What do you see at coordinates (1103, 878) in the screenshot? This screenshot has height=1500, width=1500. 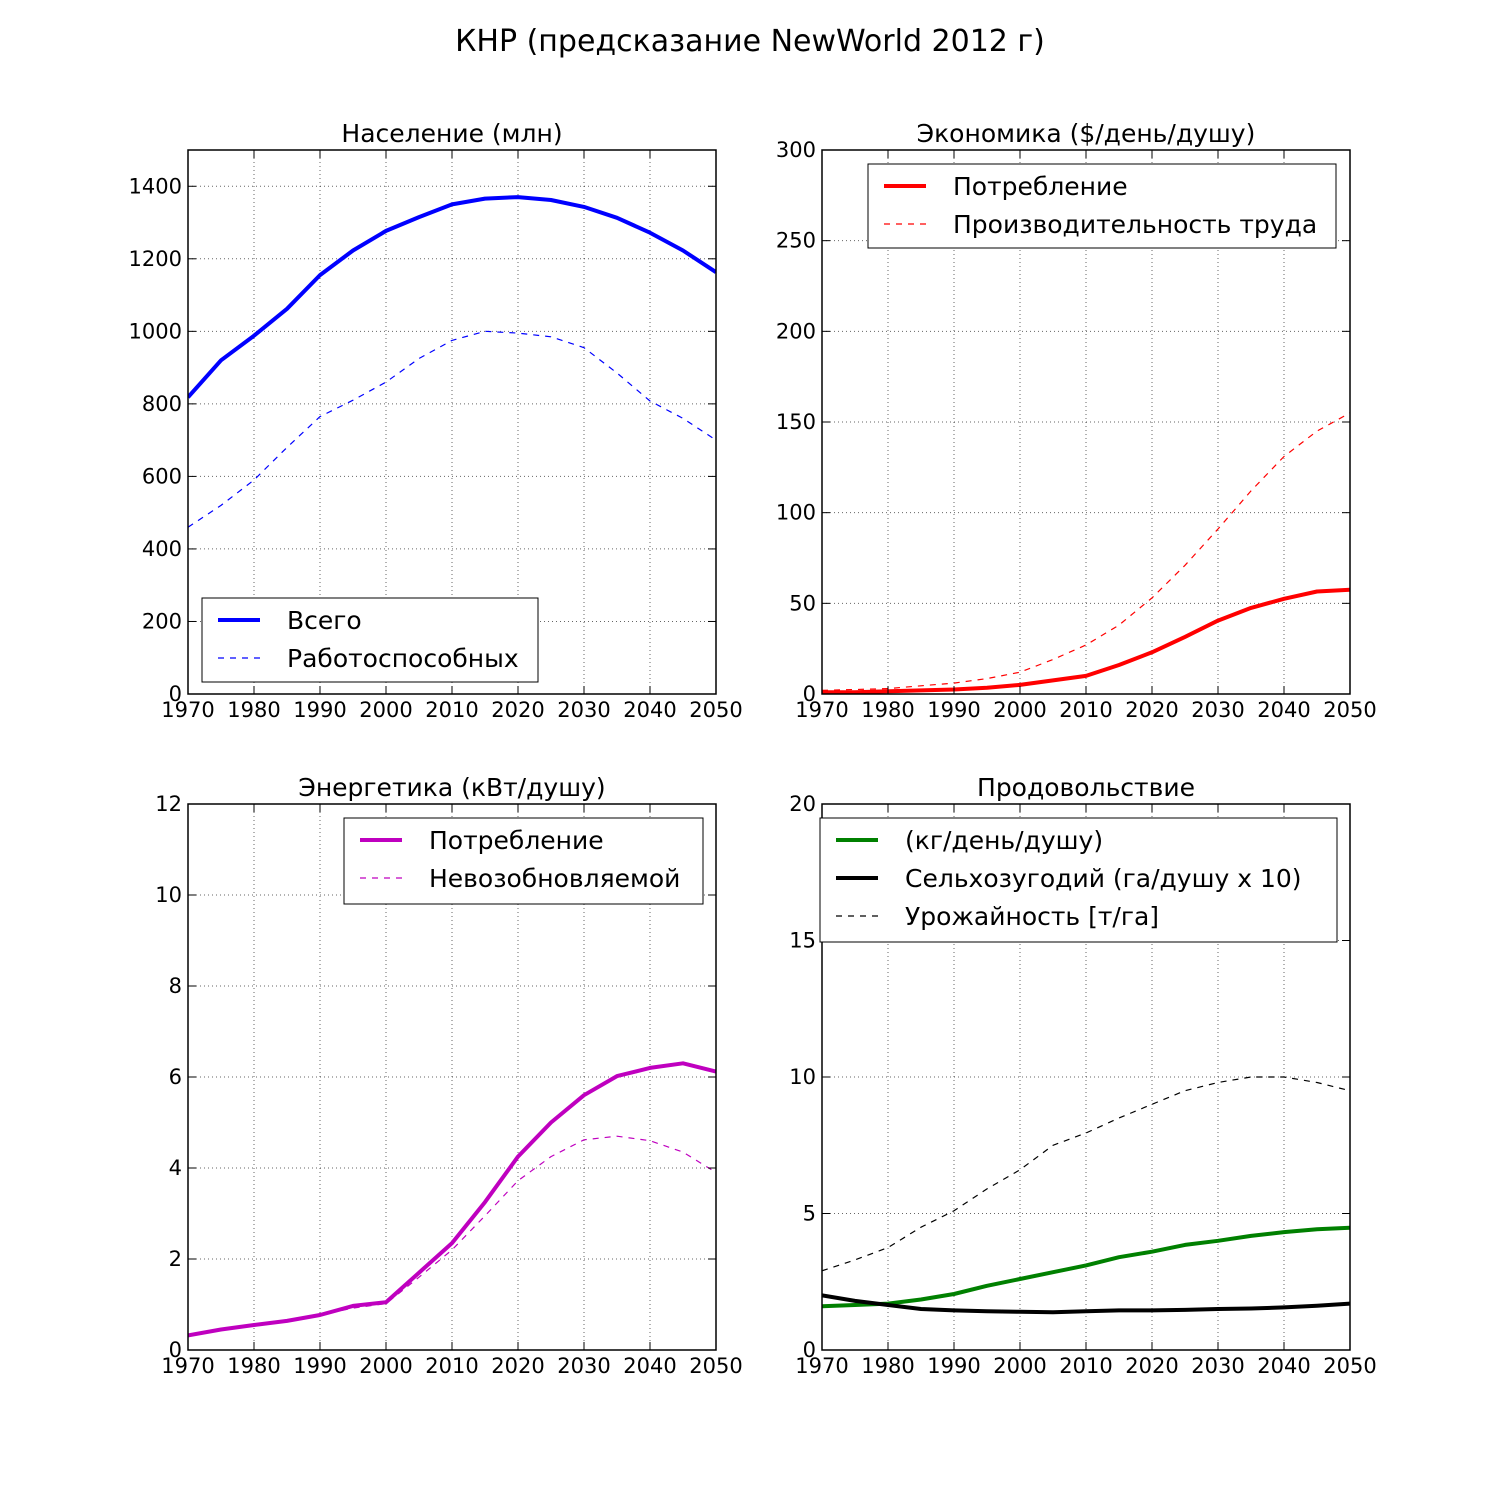 I see `legend-label: Сельхозугодий (га/душу x 10)` at bounding box center [1103, 878].